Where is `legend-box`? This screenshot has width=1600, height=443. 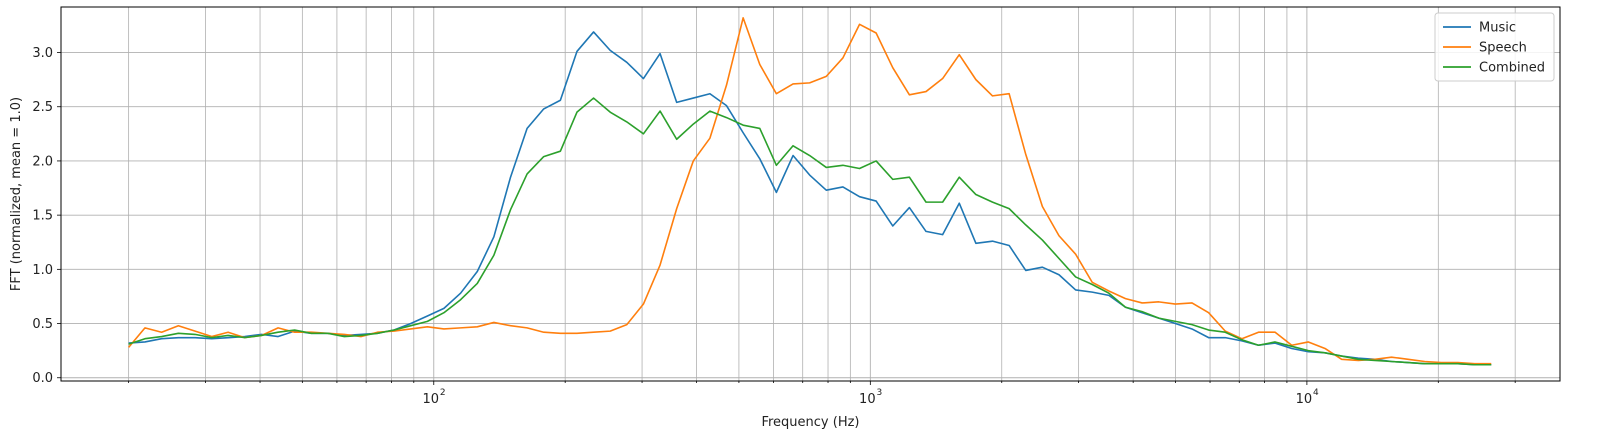
legend-box is located at coordinates (1494, 47).